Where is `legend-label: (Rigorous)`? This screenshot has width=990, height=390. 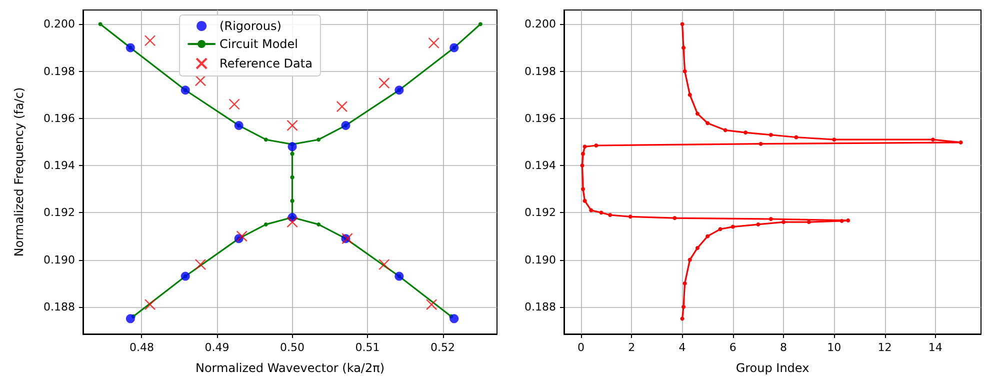 legend-label: (Rigorous) is located at coordinates (251, 26).